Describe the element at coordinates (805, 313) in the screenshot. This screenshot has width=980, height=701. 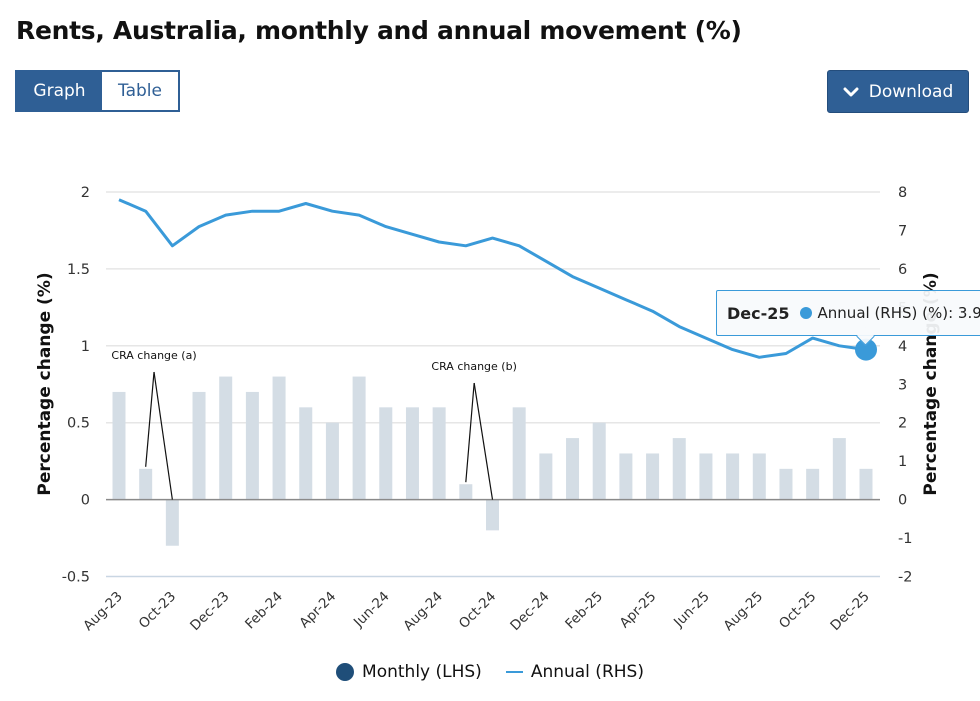
I see `series-dot-icon` at that location.